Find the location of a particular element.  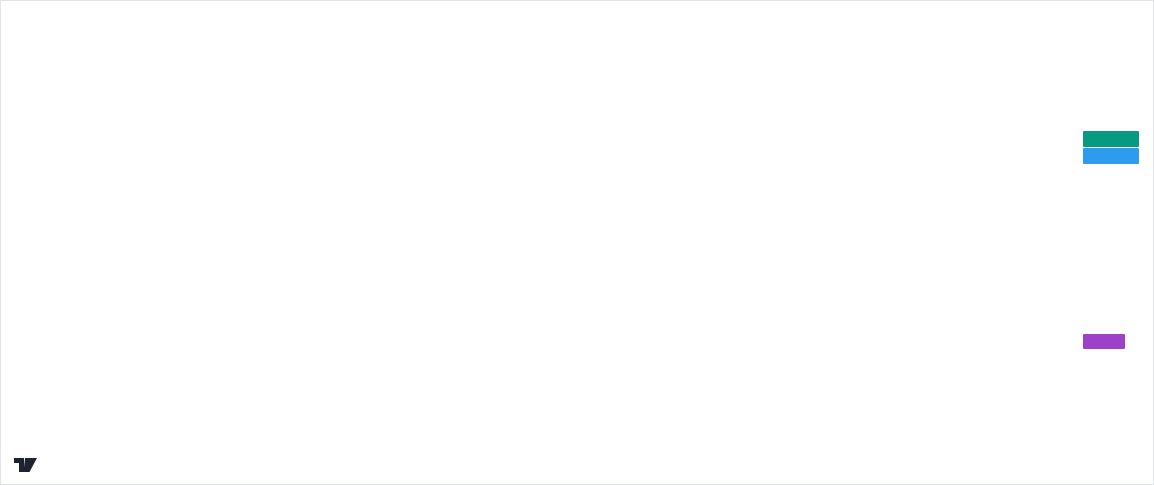

symbol-legend is located at coordinates (41, 17).